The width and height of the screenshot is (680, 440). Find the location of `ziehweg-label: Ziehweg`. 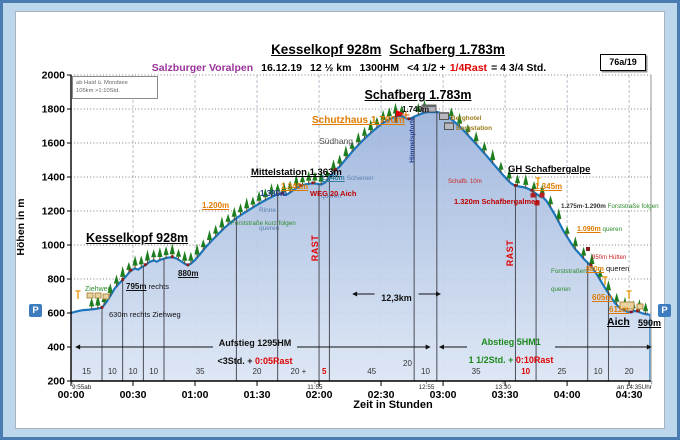

ziehweg-label: Ziehweg is located at coordinates (98, 287).